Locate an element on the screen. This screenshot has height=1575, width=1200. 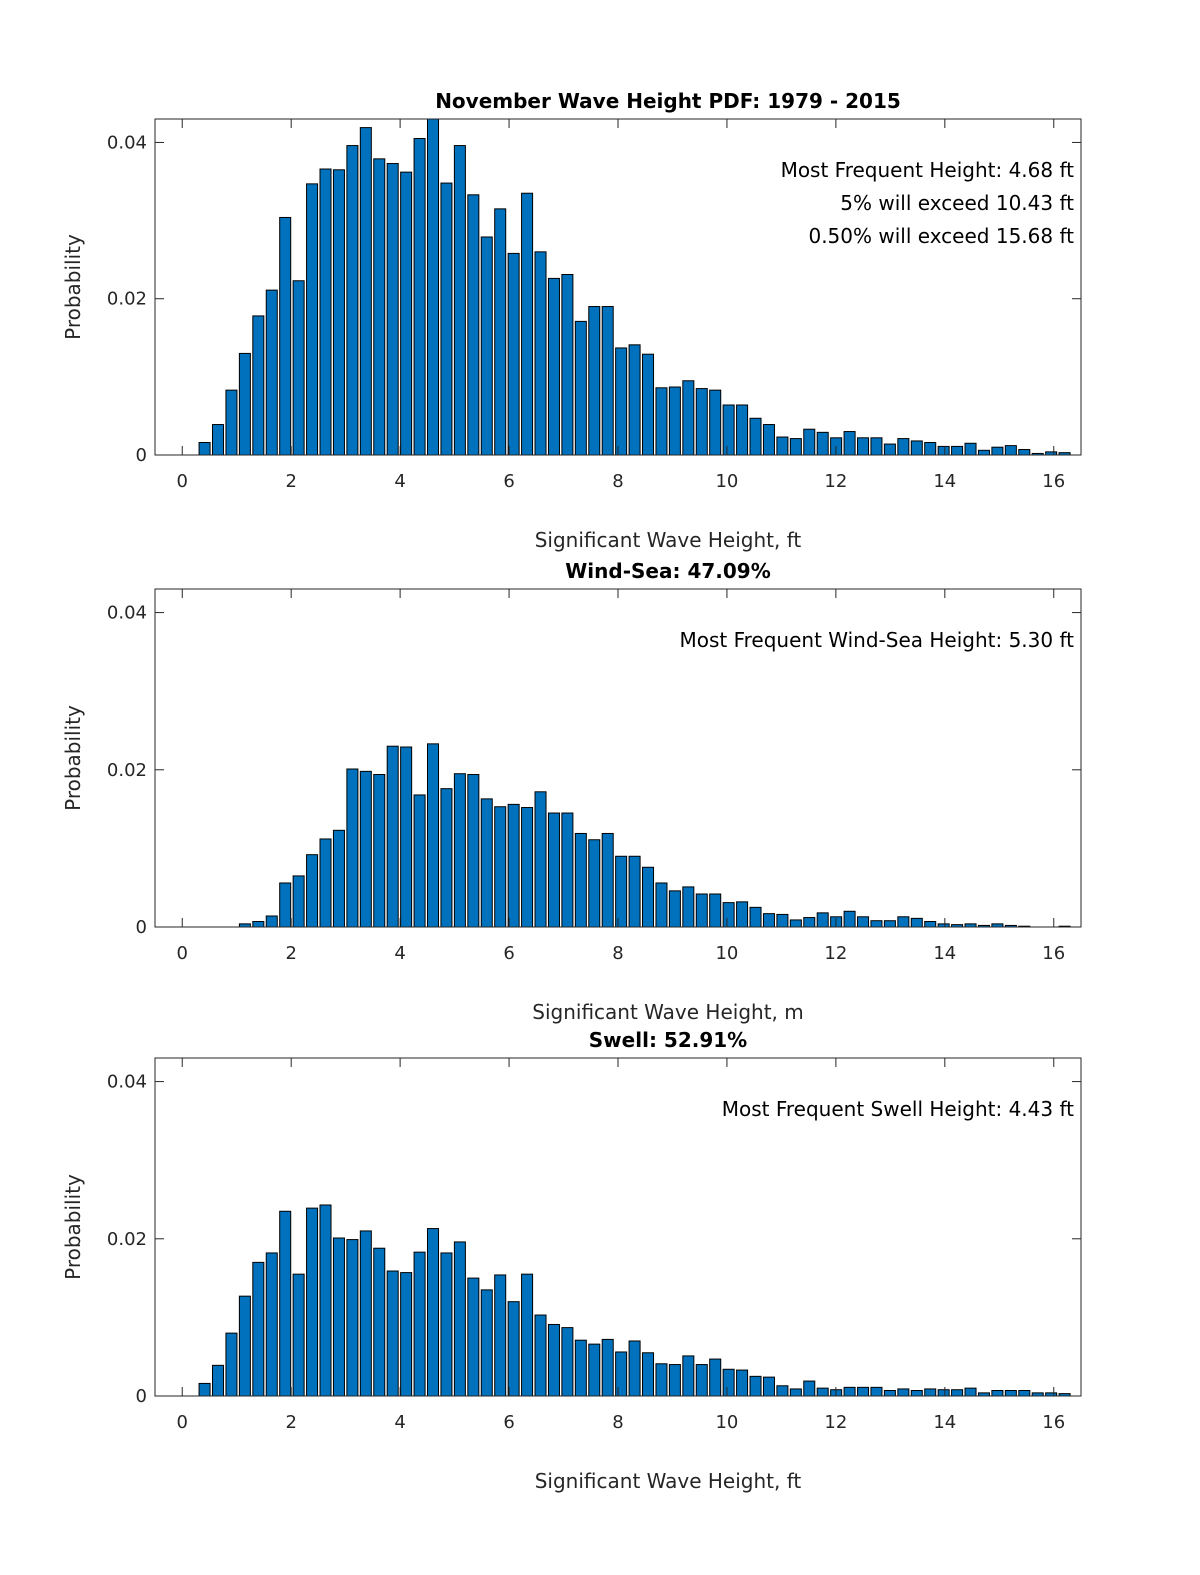
annotation-text: 5% will exceed 10.43 ft is located at coordinates (957, 203).